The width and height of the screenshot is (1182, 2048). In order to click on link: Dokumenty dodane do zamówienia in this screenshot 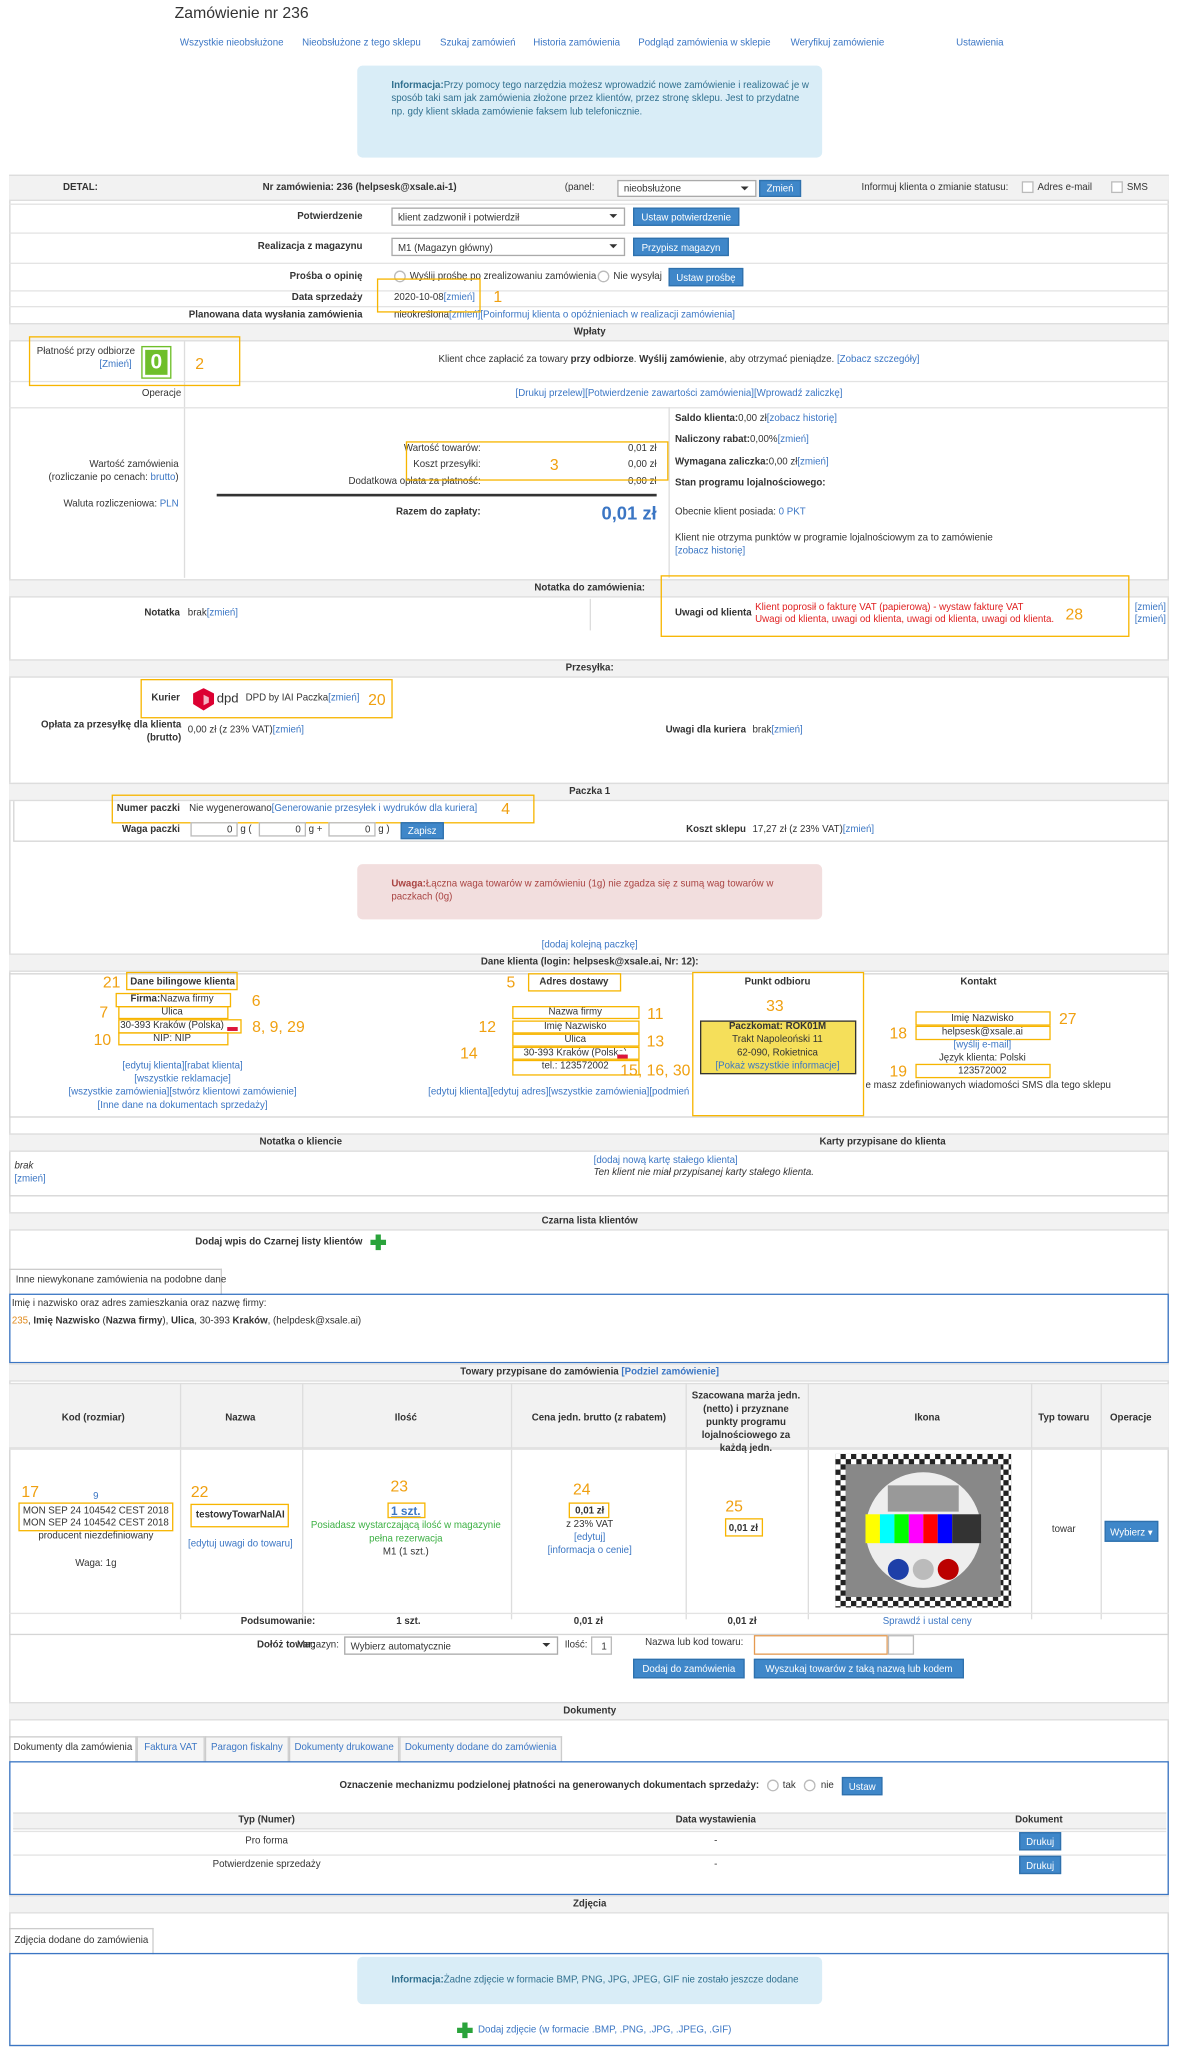, I will do `click(480, 1746)`.